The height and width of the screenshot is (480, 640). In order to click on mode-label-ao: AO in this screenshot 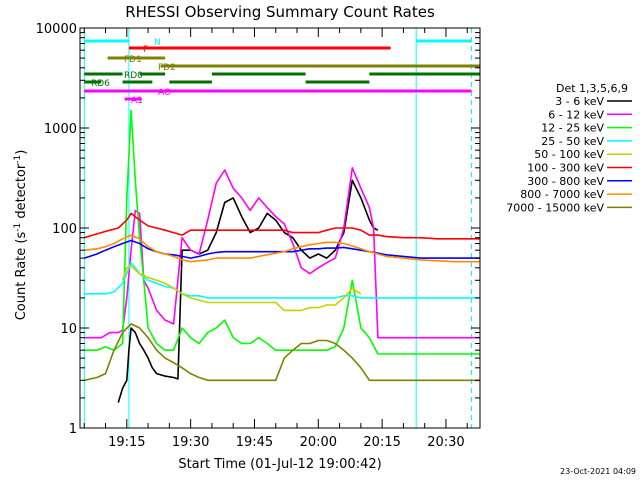, I will do `click(164, 93)`.